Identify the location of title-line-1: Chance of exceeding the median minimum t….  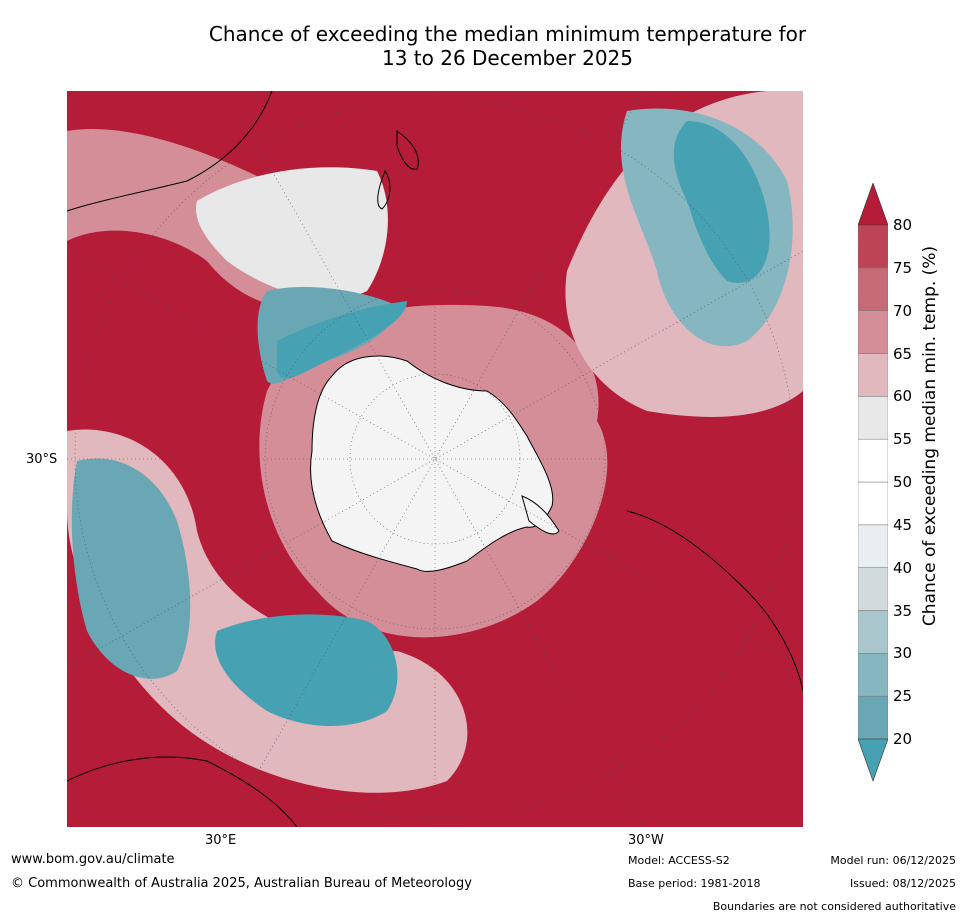
(507, 34).